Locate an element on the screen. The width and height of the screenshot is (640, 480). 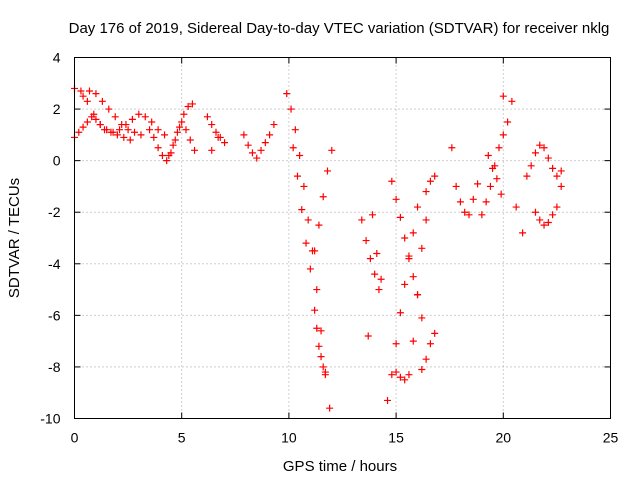
y-tick-label: 0 is located at coordinates (57, 161).